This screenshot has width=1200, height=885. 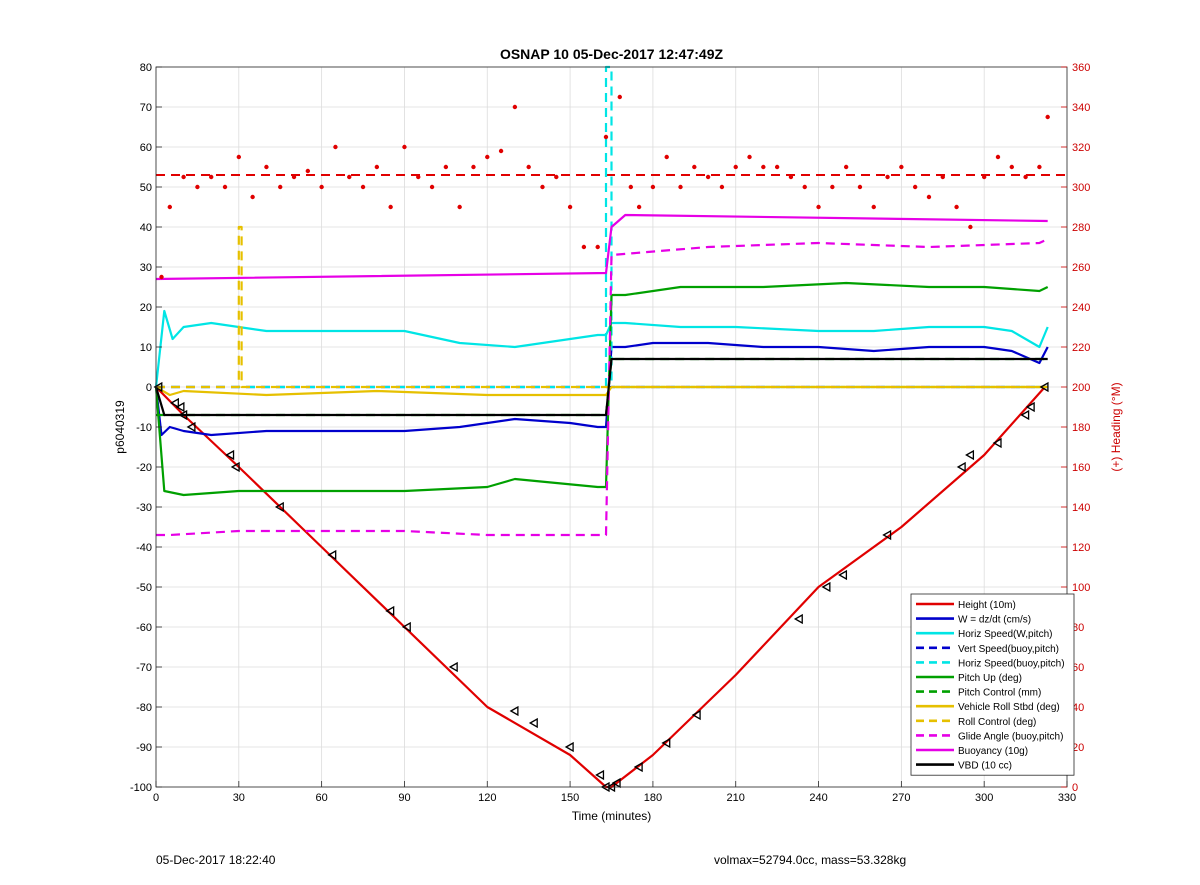 What do you see at coordinates (1081, 108) in the screenshot?
I see `y-tick-label-right: 340` at bounding box center [1081, 108].